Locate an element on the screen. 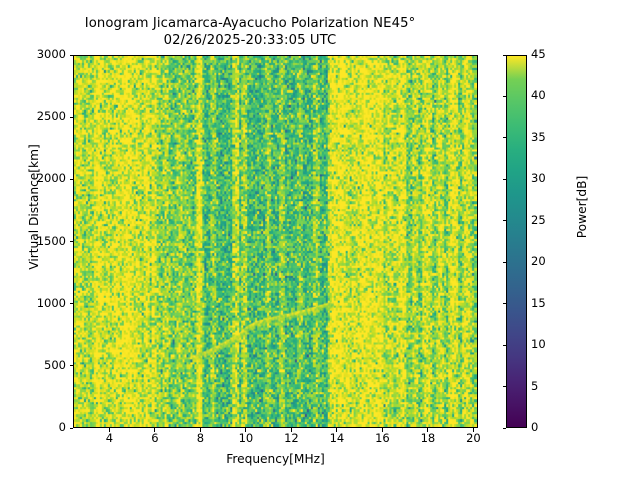 This screenshot has height=480, width=640. y-tick-label: 2000 is located at coordinates (51, 178).